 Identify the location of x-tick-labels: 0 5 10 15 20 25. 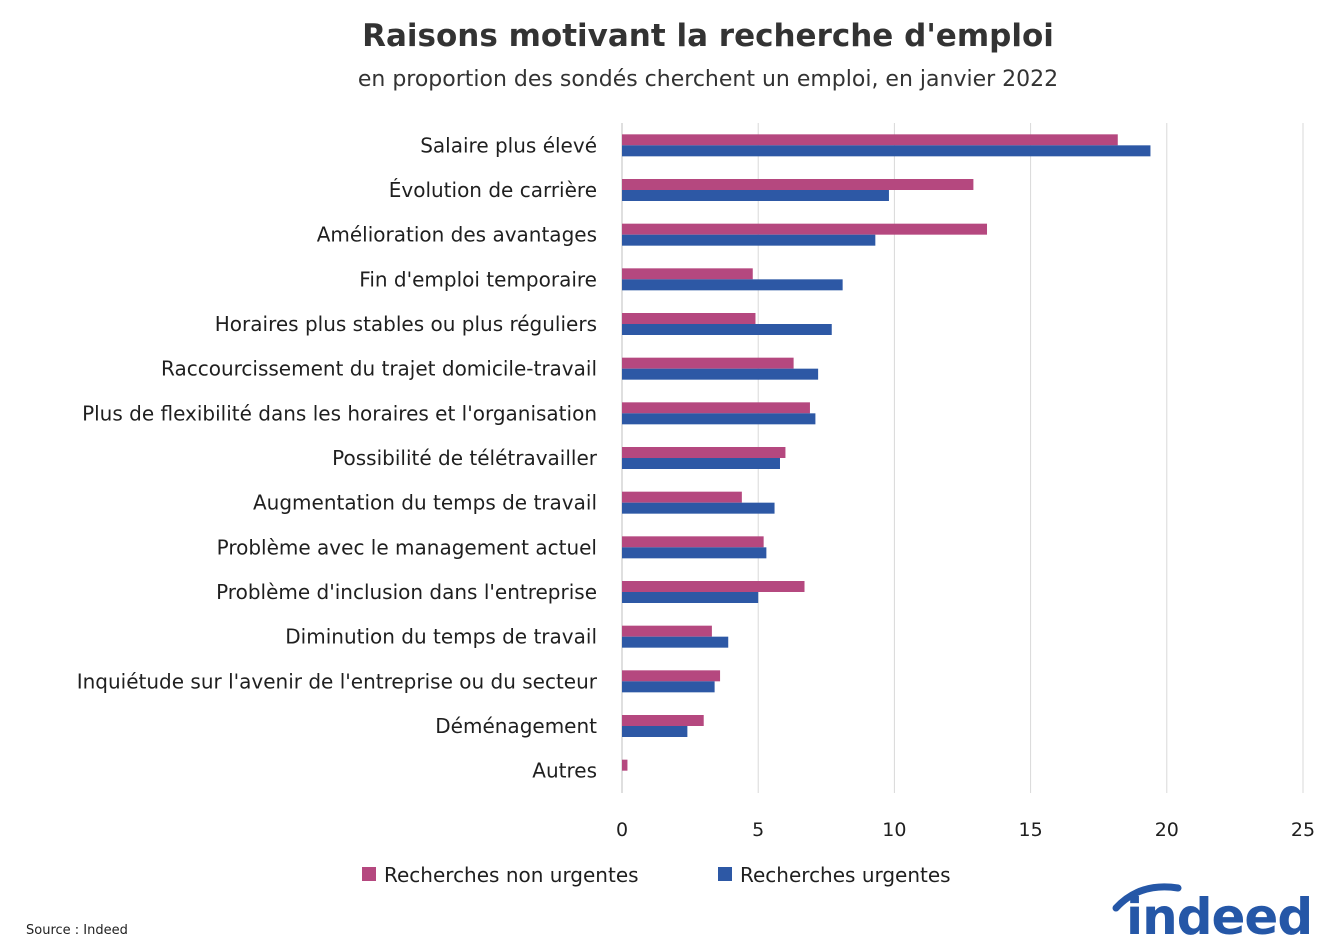
(965, 830).